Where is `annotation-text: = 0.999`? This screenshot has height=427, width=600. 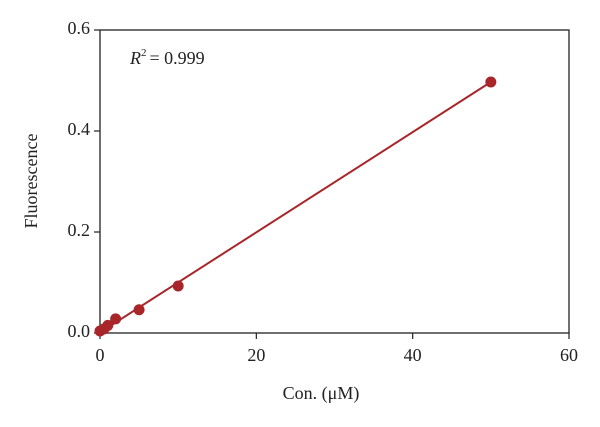 annotation-text: = 0.999 is located at coordinates (177, 58).